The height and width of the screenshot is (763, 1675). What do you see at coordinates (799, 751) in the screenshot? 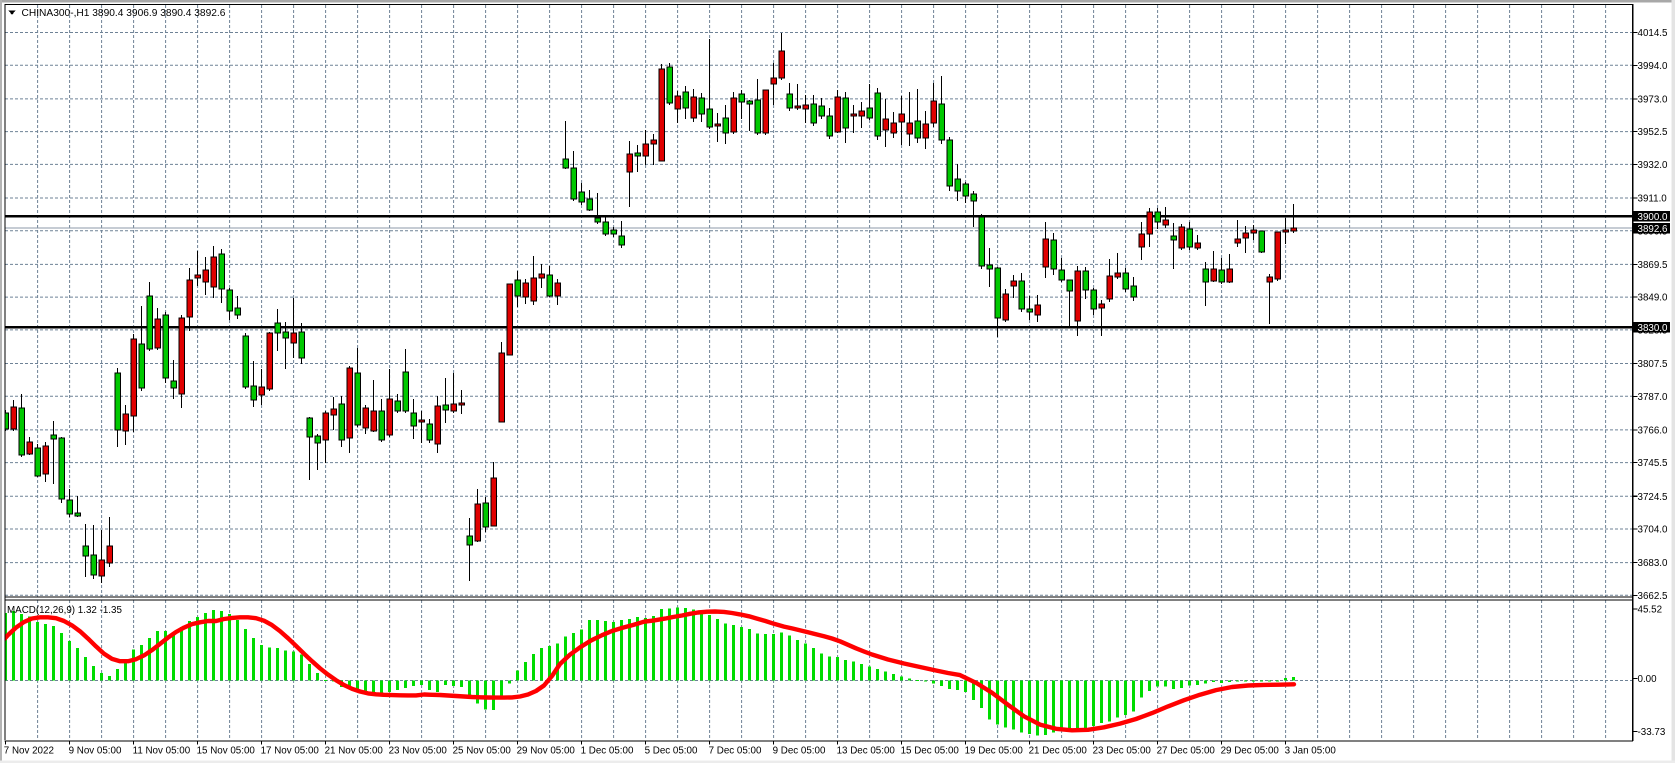
I see `svg-text: 9 Dec 05:00` at bounding box center [799, 751].